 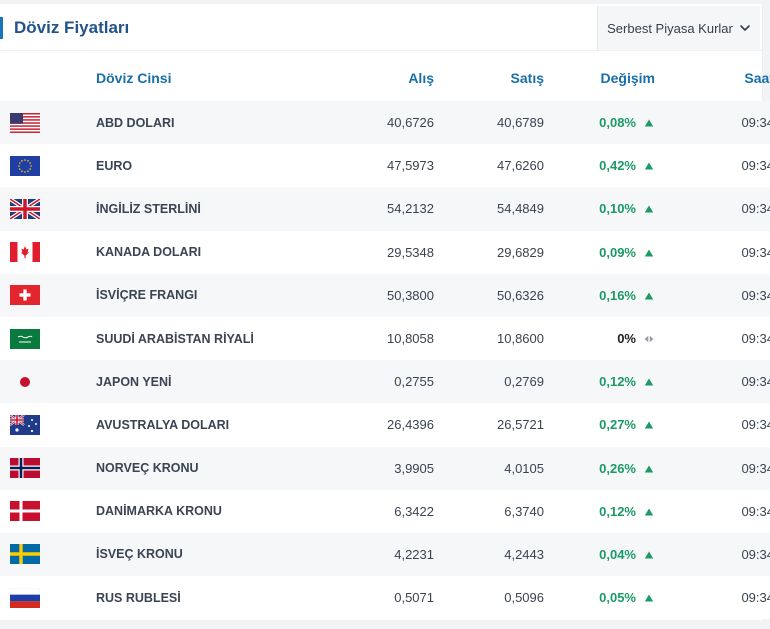 What do you see at coordinates (209, 338) in the screenshot?
I see `currency-name: SUUDİ ARABİSTAN RİYALİ` at bounding box center [209, 338].